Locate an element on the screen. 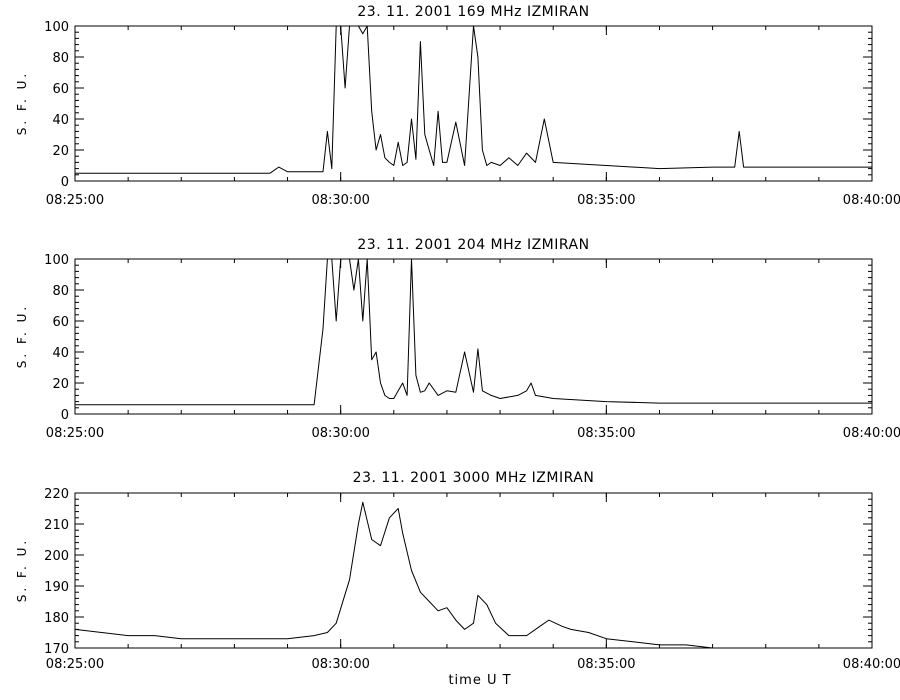 Image resolution: width=900 pixels, height=700 pixels. y-tick-label: 190 is located at coordinates (56, 587).